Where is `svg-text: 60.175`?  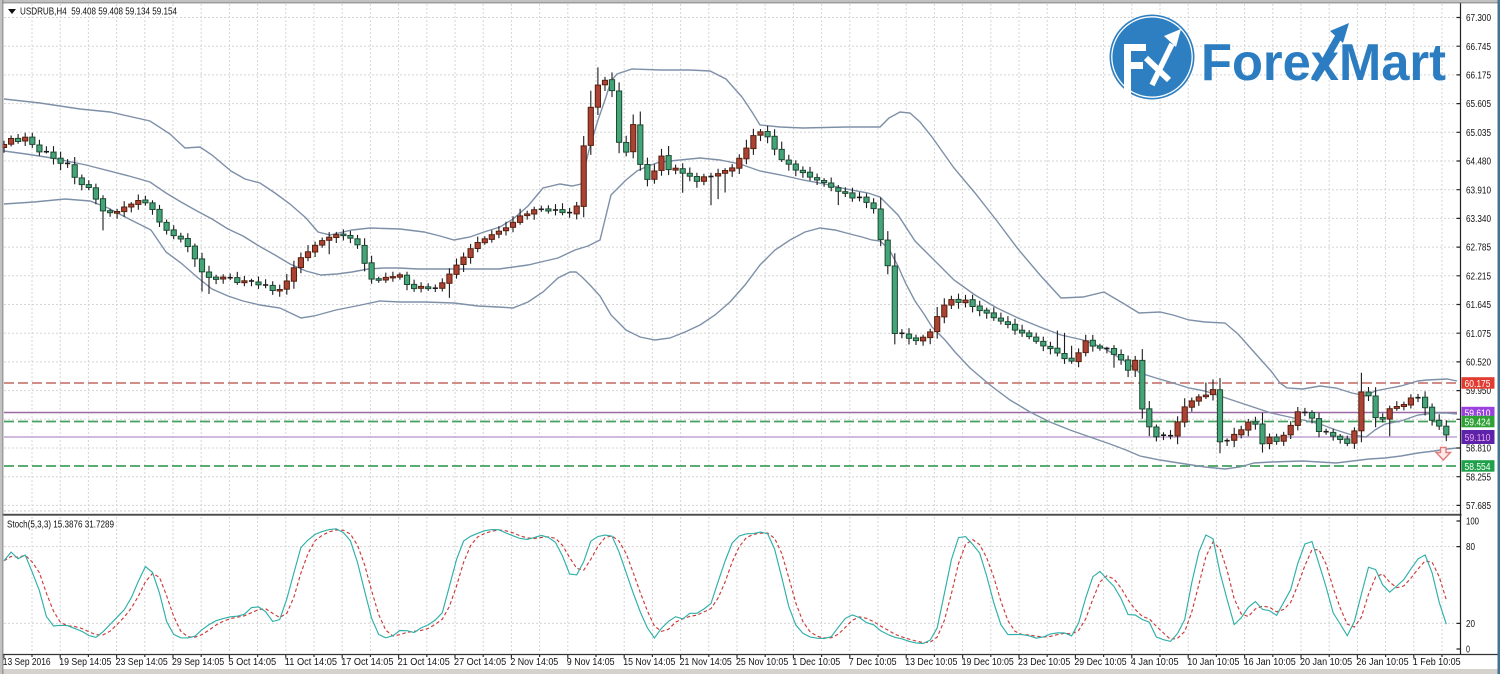
svg-text: 60.175 is located at coordinates (1478, 384).